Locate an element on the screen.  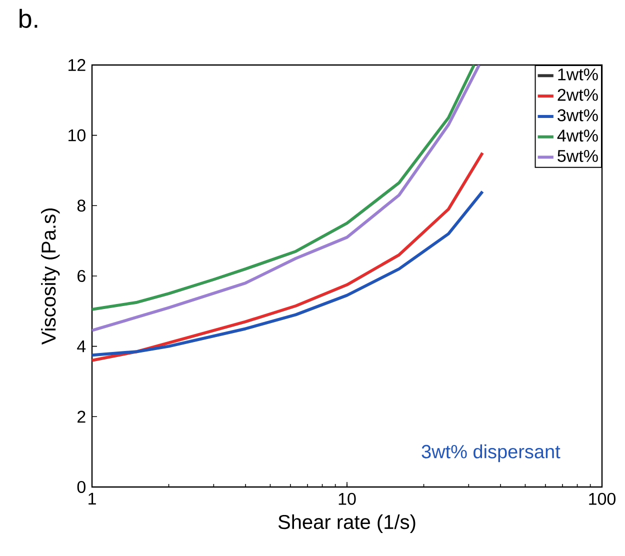
legend-label: 1wt% is located at coordinates (578, 74).